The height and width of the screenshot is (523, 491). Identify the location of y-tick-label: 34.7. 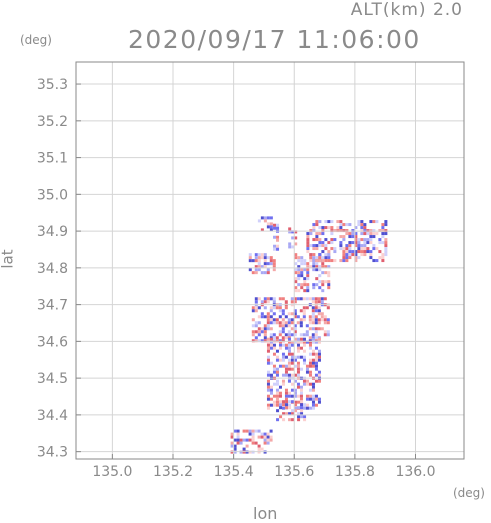
(52, 306).